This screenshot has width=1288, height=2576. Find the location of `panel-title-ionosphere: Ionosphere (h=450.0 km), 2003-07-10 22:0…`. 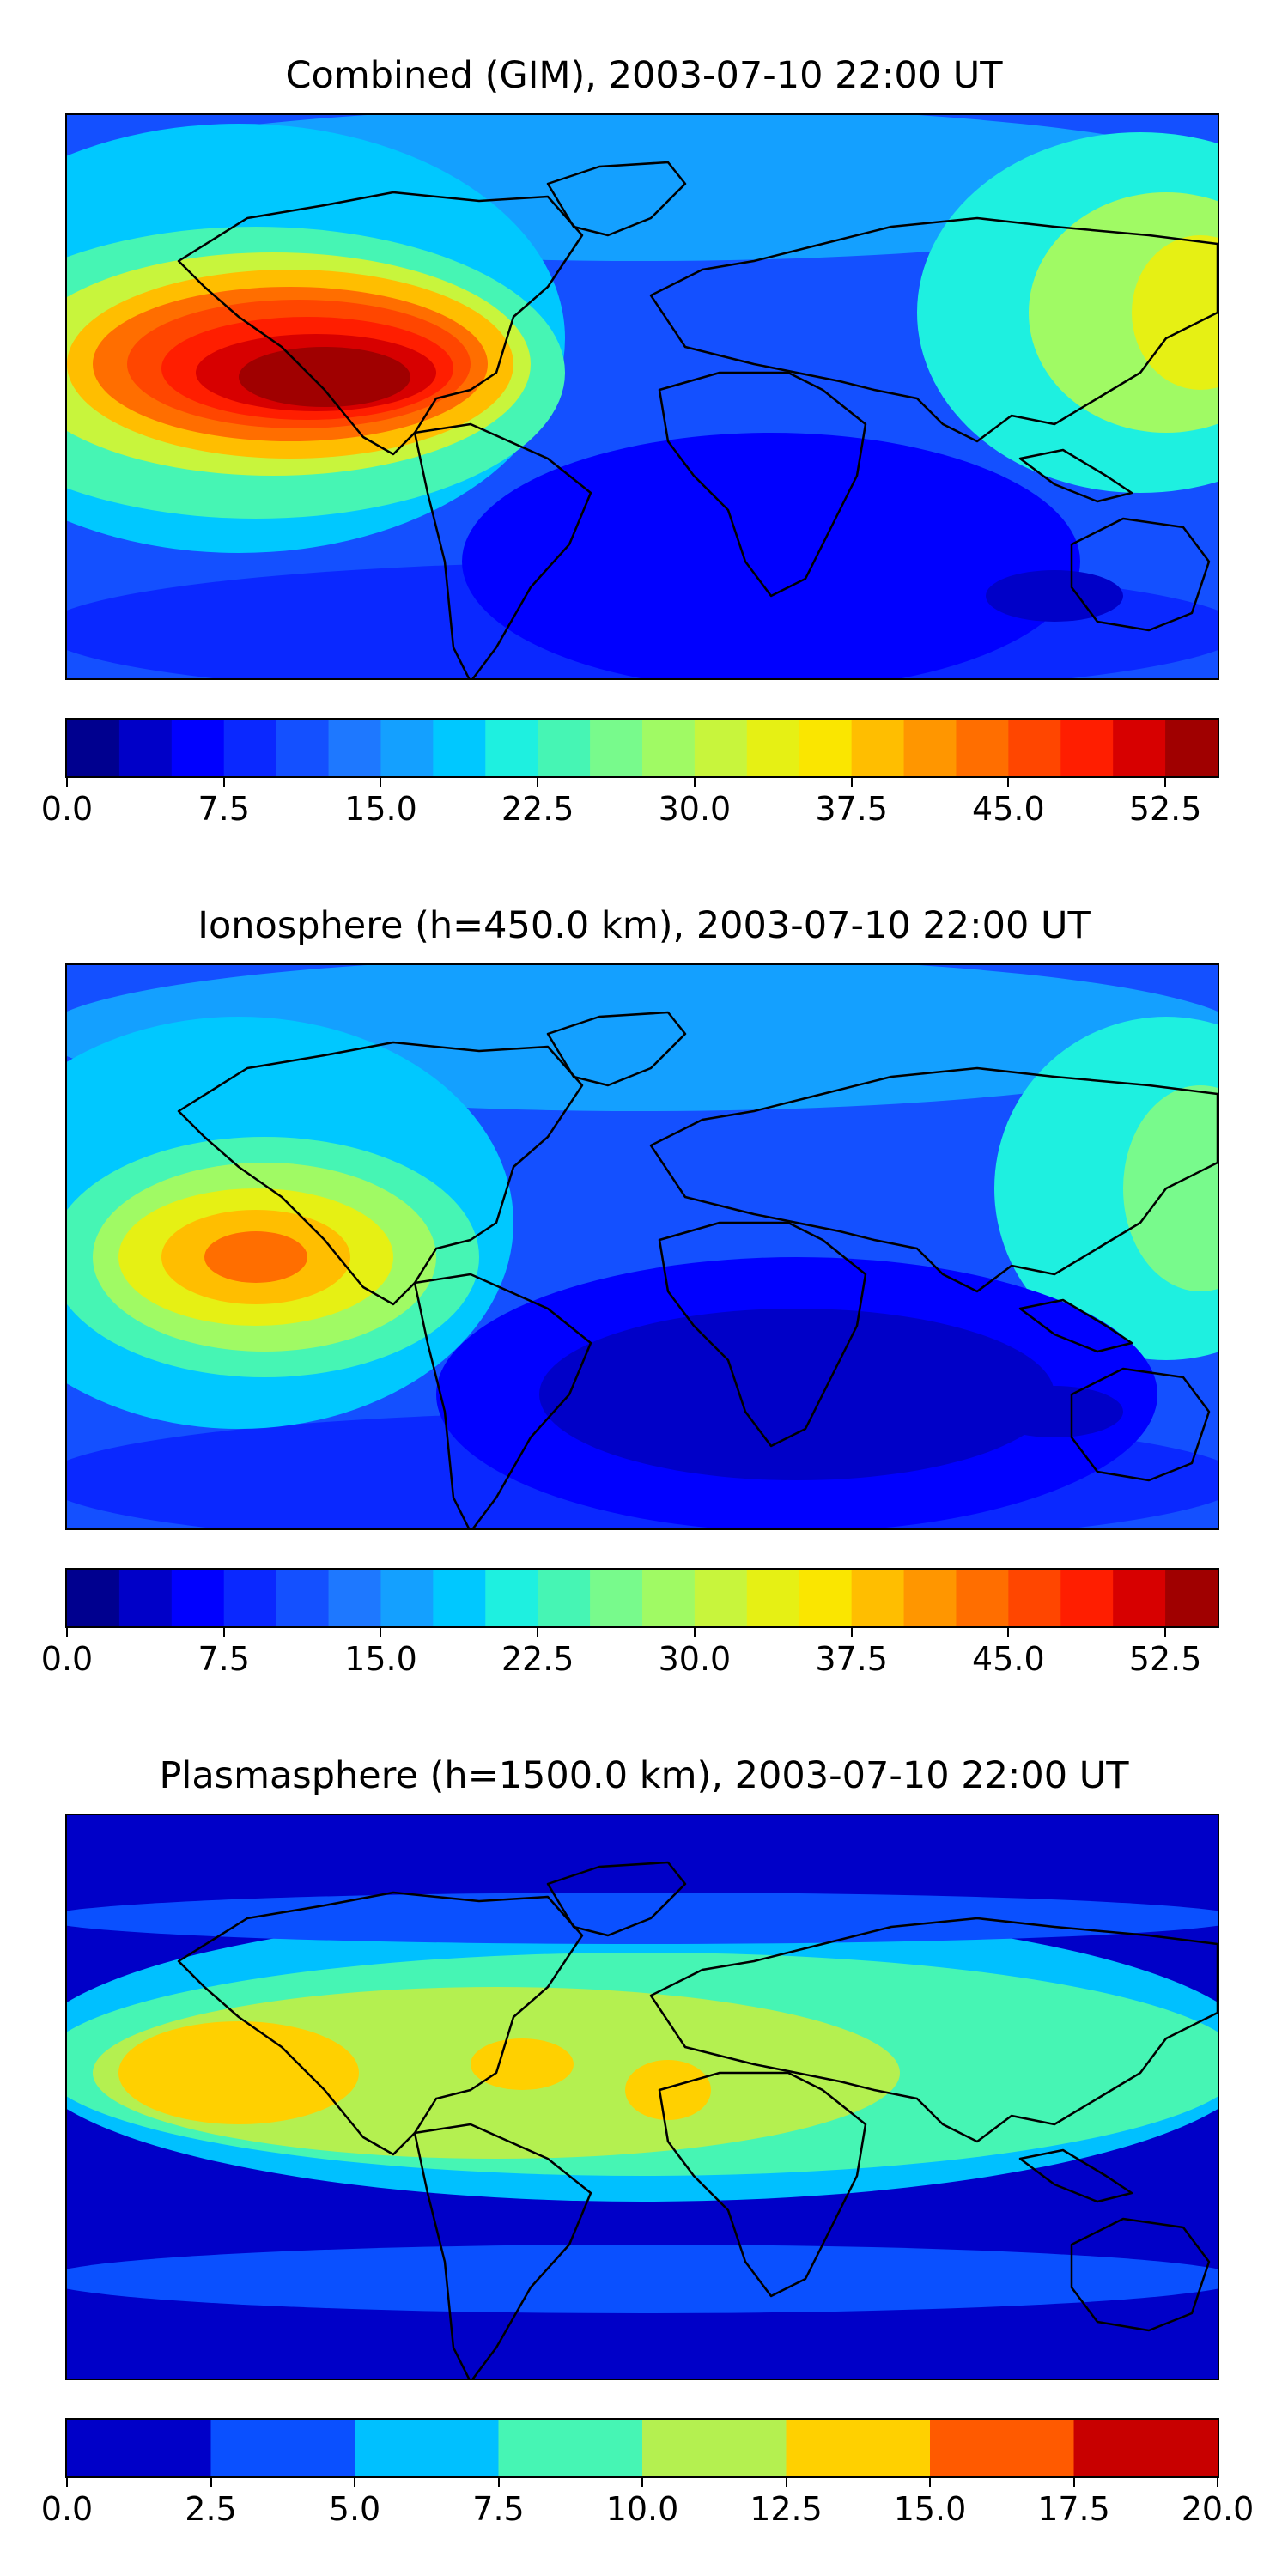

panel-title-ionosphere: Ionosphere (h=450.0 km), 2003-07-10 22:0… is located at coordinates (644, 925).